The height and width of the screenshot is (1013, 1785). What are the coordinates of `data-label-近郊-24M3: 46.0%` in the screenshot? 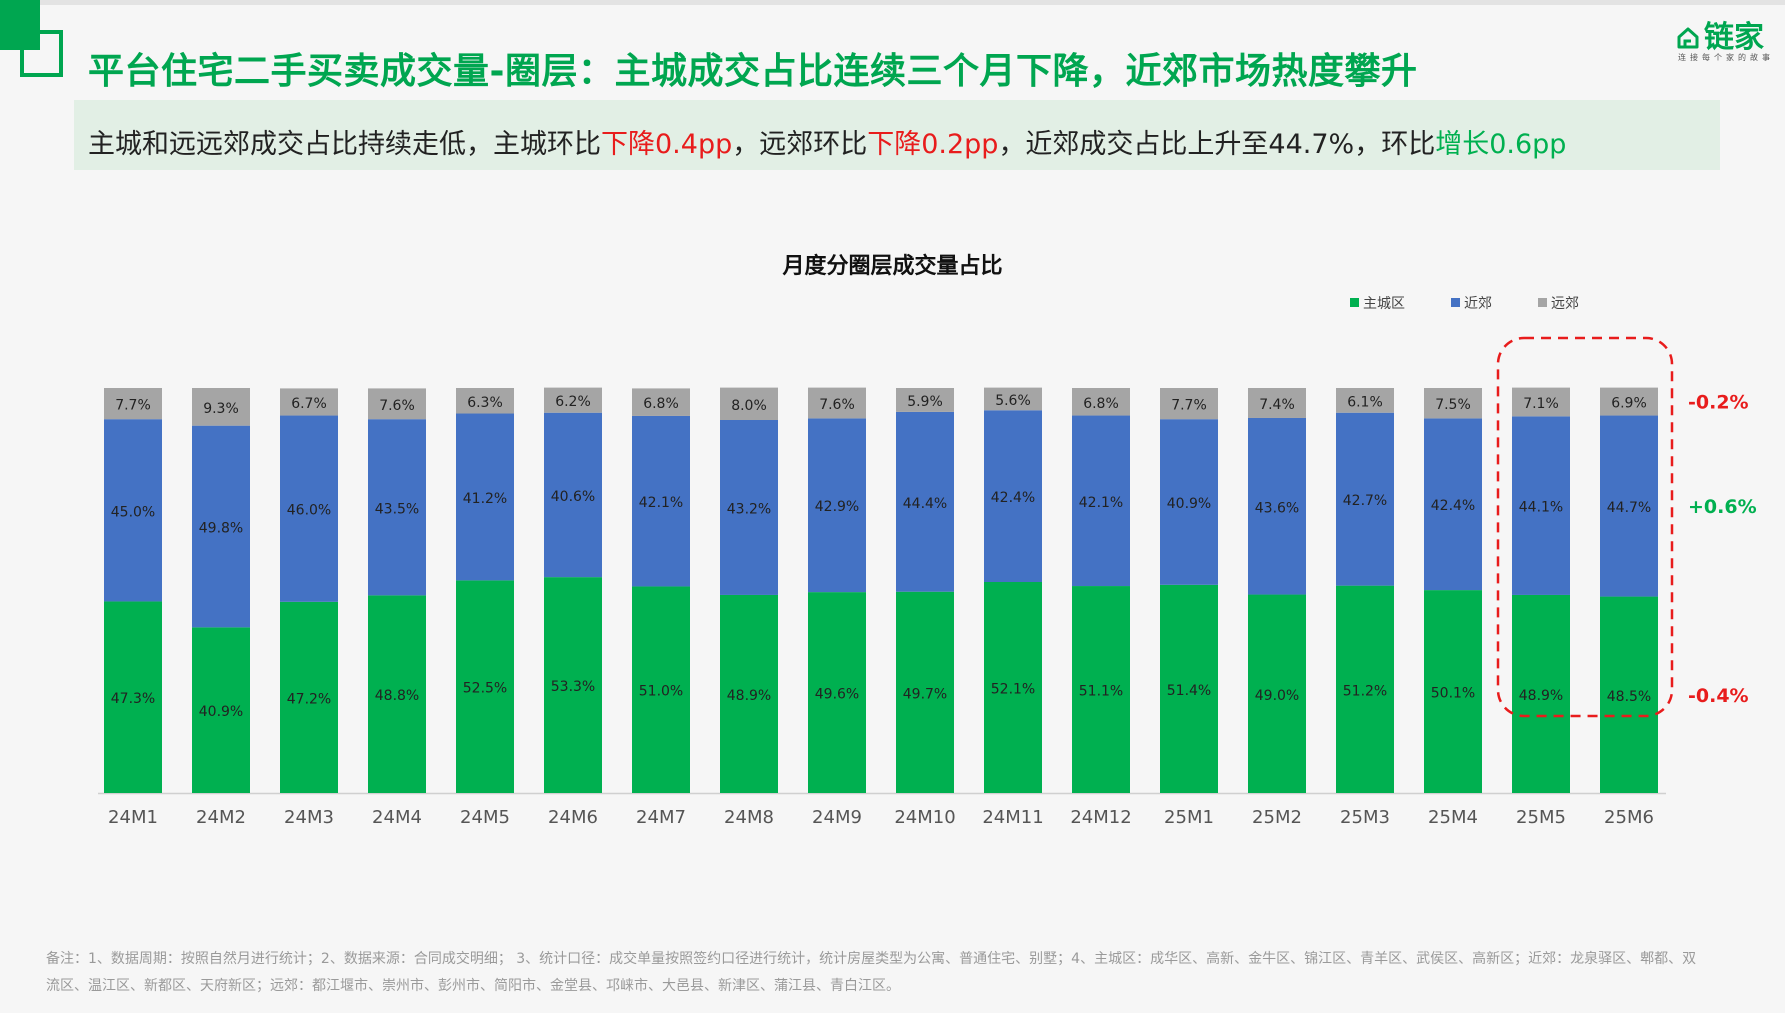 It's located at (309, 511).